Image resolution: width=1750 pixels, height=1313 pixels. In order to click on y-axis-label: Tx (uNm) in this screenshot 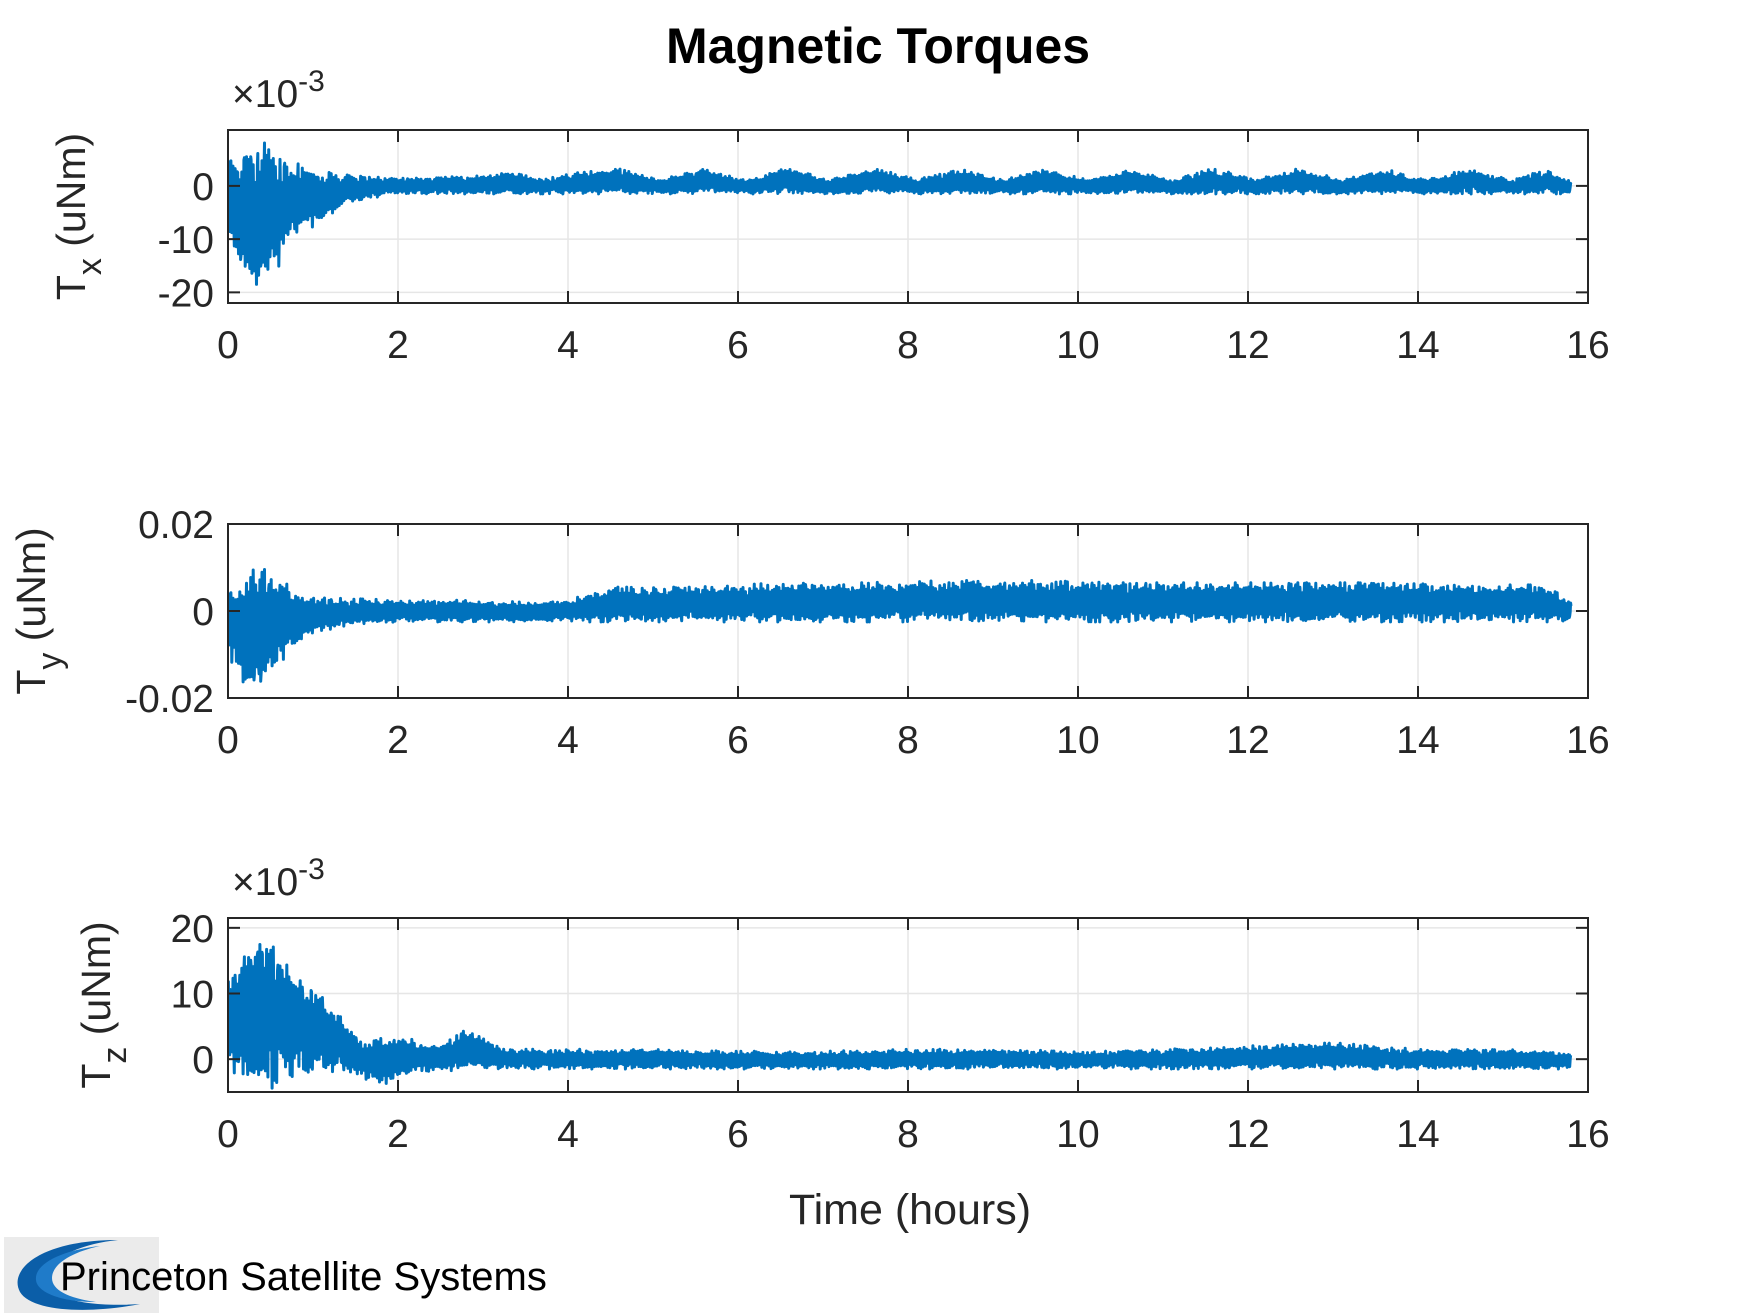, I will do `click(78, 216)`.